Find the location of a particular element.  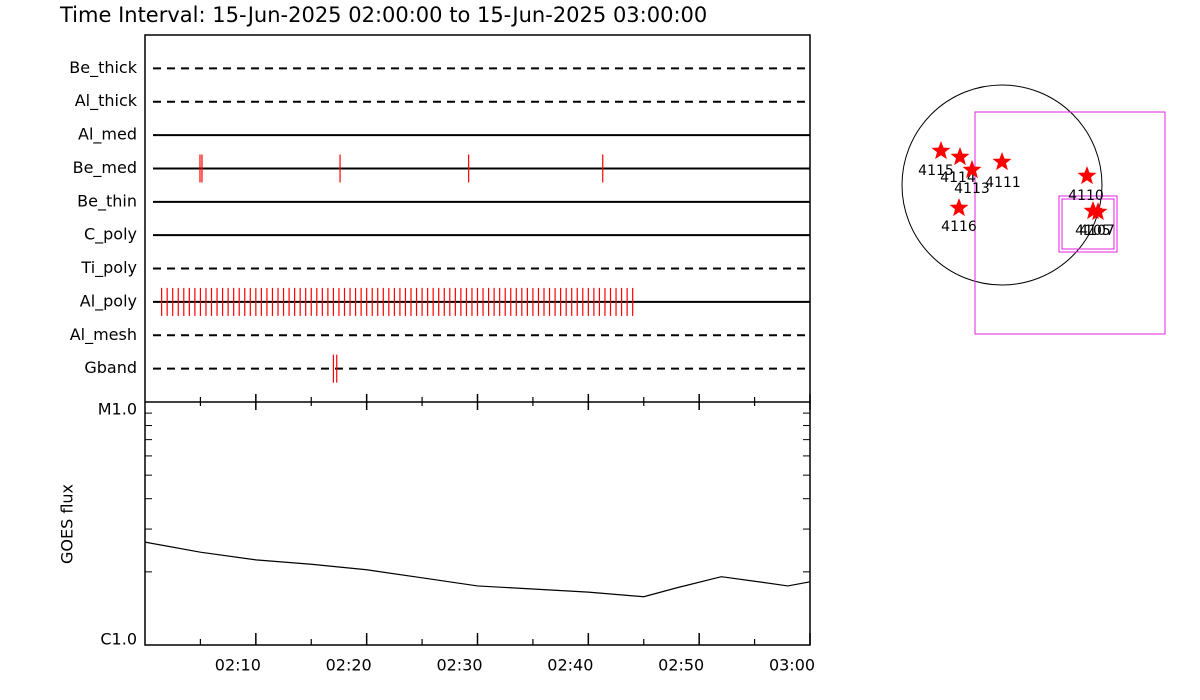

region-label: 4110 is located at coordinates (1086, 196).